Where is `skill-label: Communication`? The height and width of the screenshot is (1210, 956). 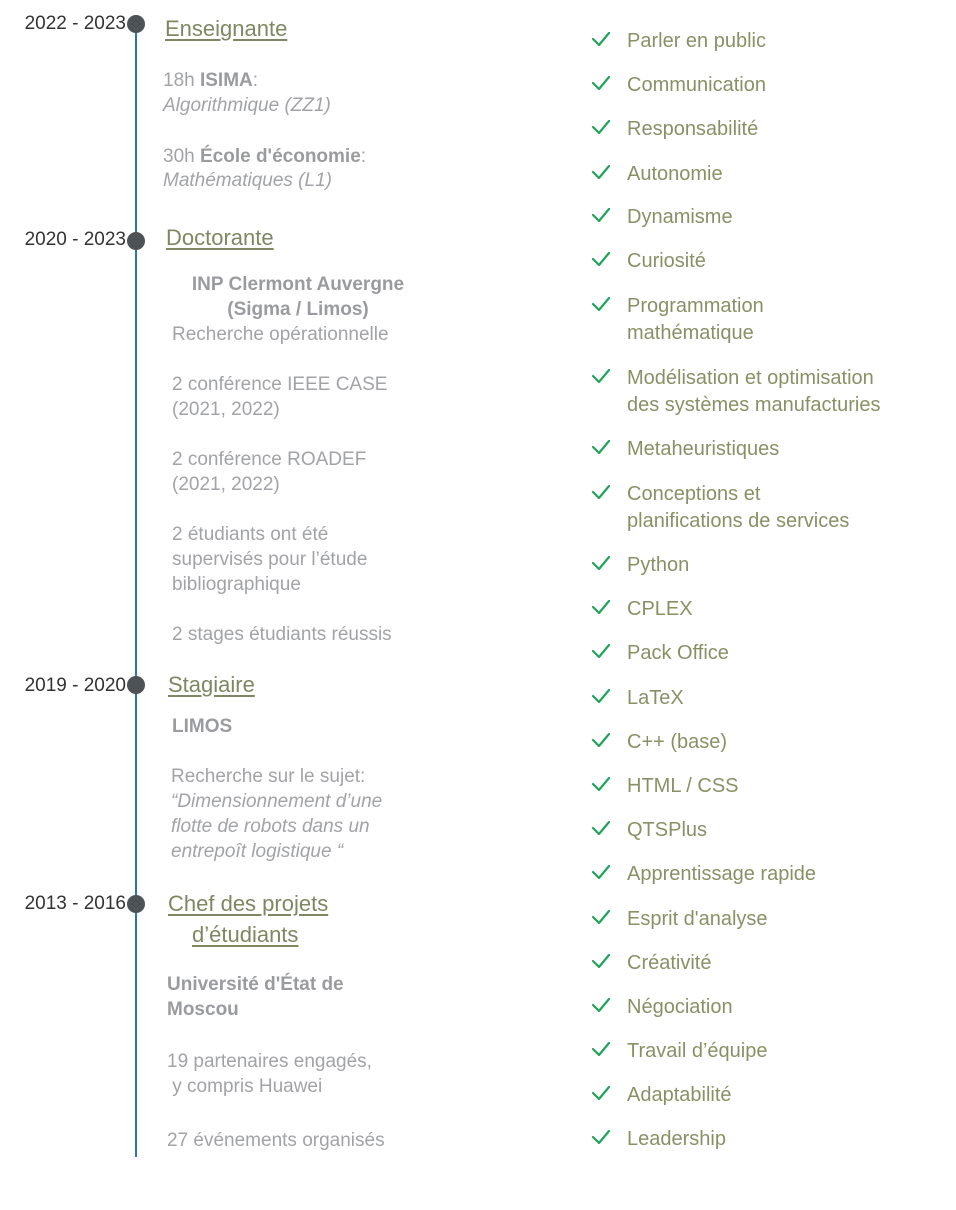 skill-label: Communication is located at coordinates (696, 85).